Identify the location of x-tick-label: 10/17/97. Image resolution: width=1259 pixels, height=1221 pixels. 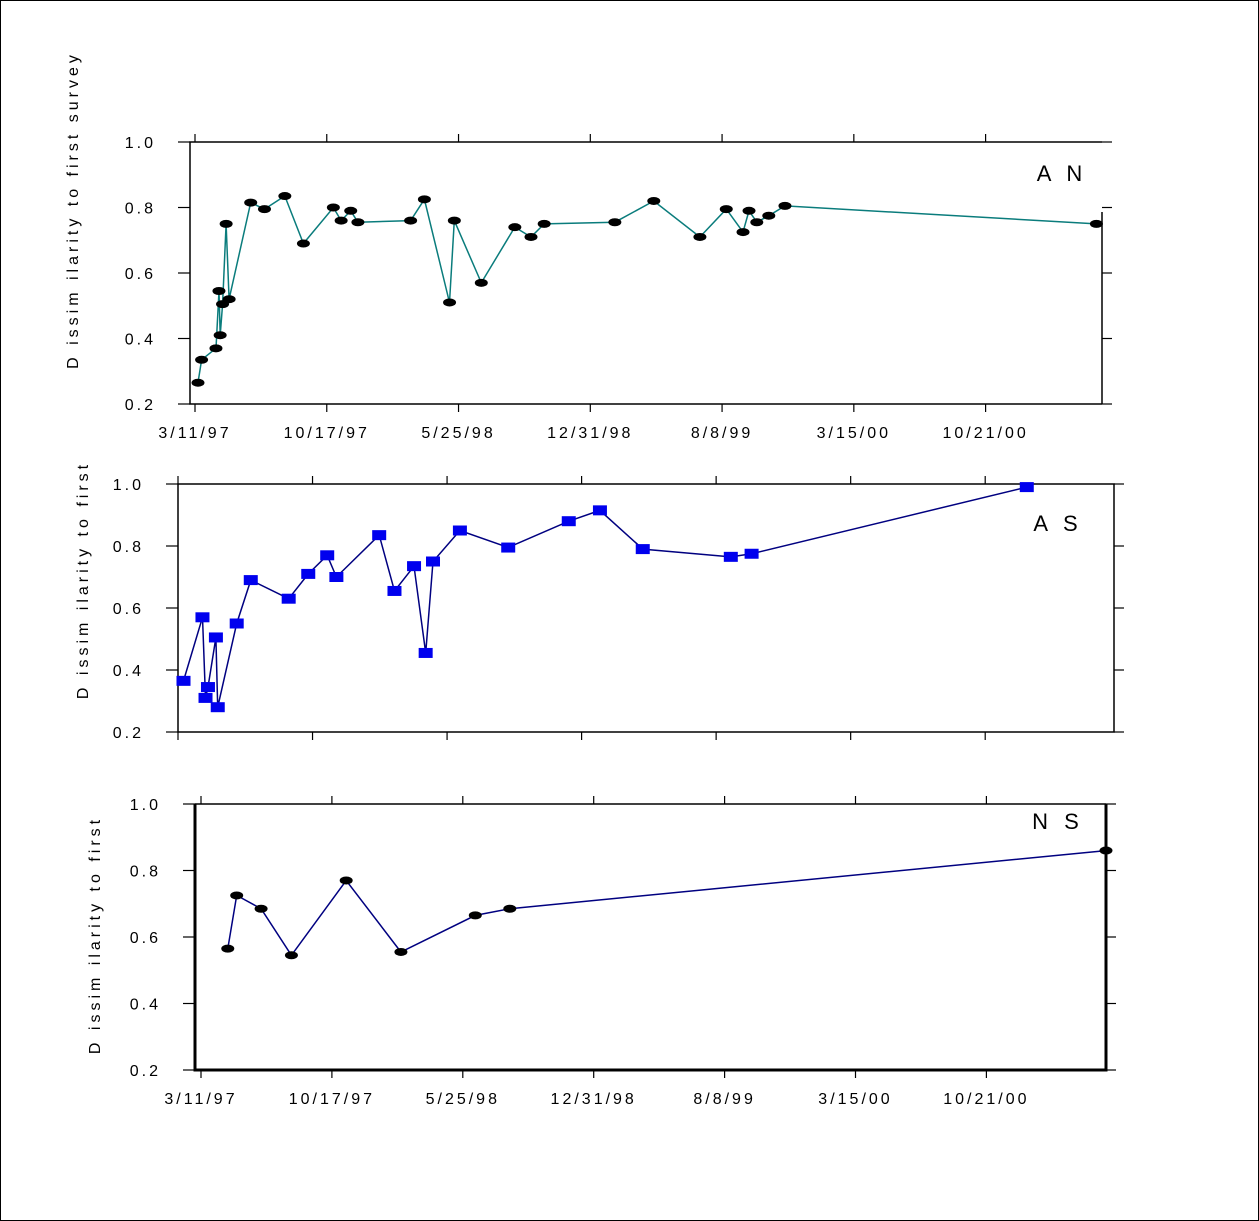
(332, 1099).